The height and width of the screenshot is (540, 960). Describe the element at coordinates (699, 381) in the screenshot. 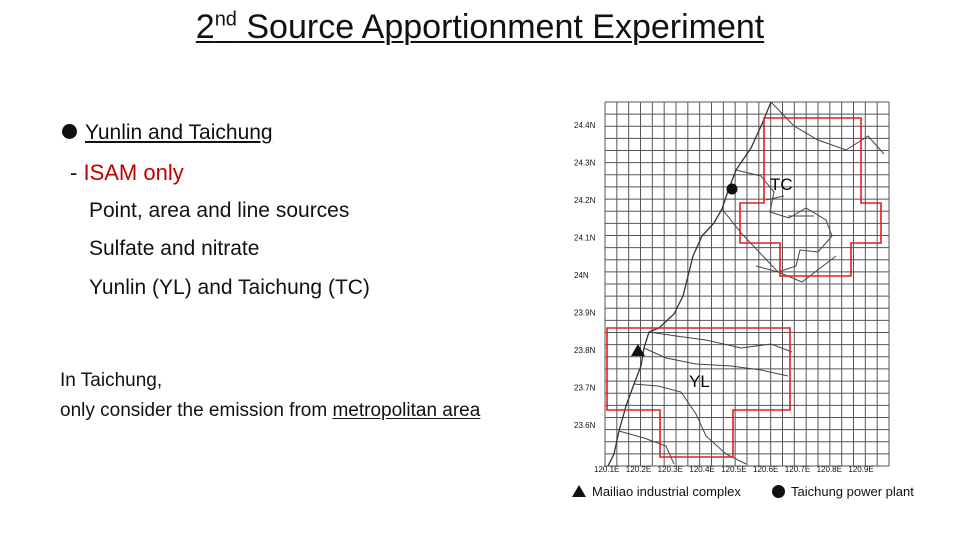

I see `region-label-yl: YL` at that location.